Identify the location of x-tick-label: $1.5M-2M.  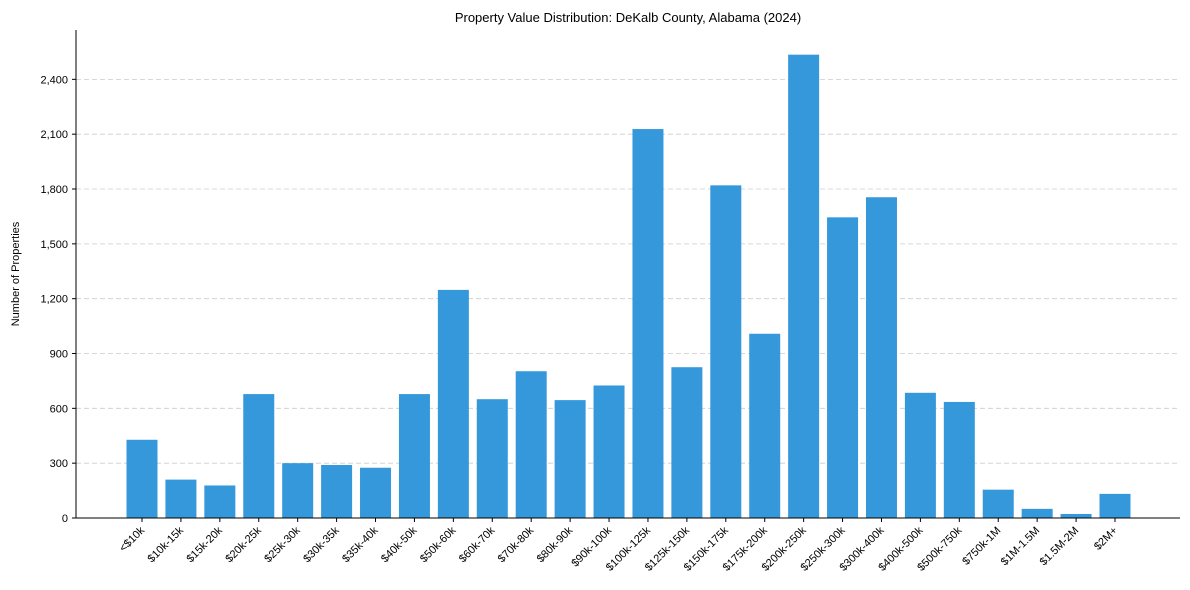
(1060, 547).